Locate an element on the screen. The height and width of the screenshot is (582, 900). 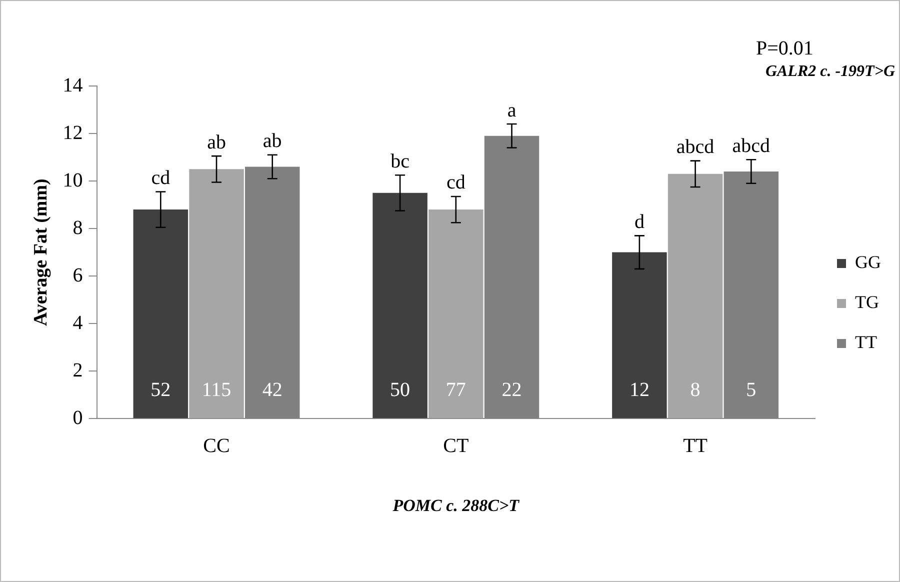
annotation: 5 is located at coordinates (751, 389).